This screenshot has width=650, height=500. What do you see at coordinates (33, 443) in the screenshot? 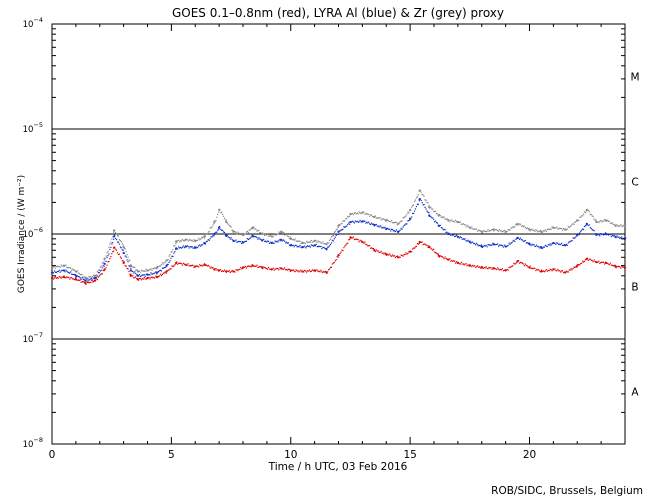
I see `y-tick-label: 10−8` at bounding box center [33, 443].